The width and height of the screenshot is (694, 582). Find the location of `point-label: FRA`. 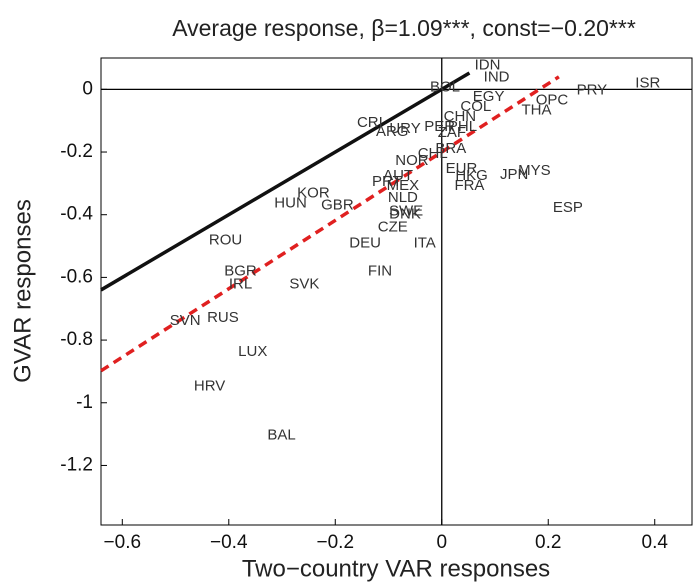

point-label: FRA is located at coordinates (469, 185).